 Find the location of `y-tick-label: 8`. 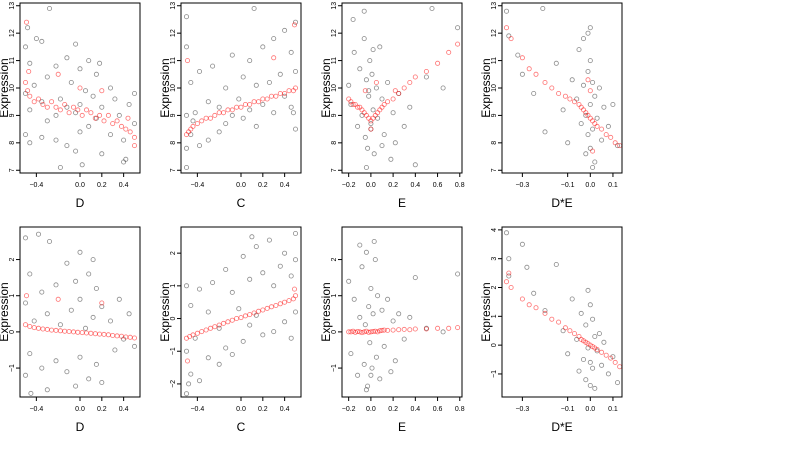

y-tick-label: 8 is located at coordinates (173, 143).